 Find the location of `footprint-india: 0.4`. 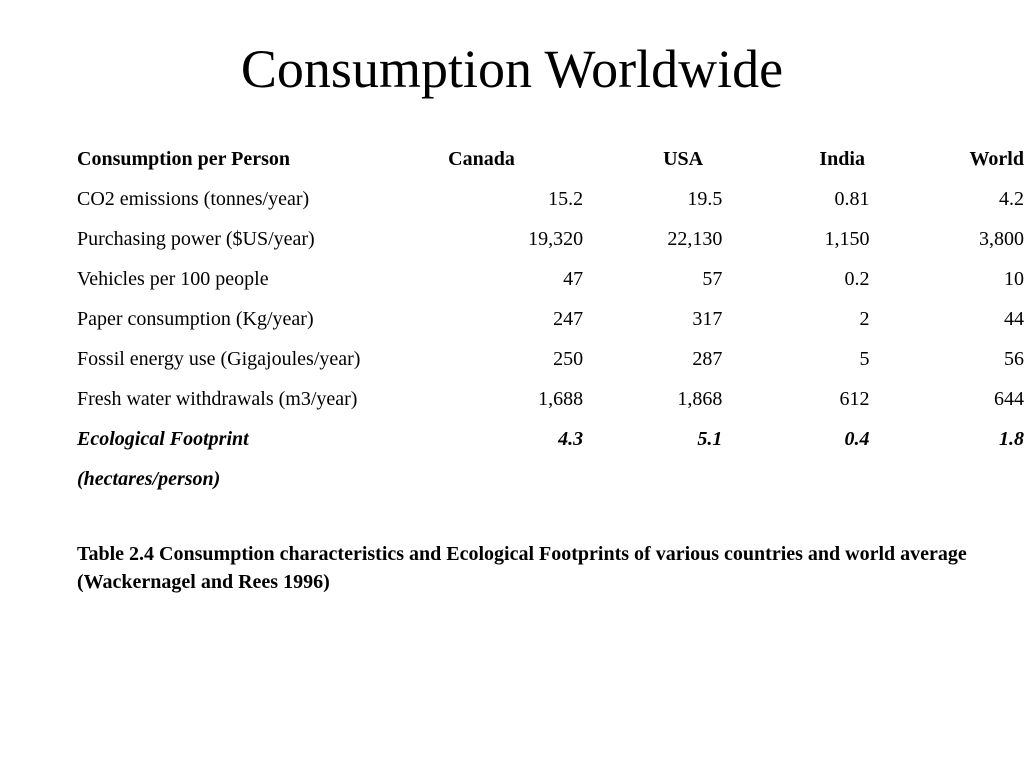

footprint-india: 0.4 is located at coordinates (857, 438).